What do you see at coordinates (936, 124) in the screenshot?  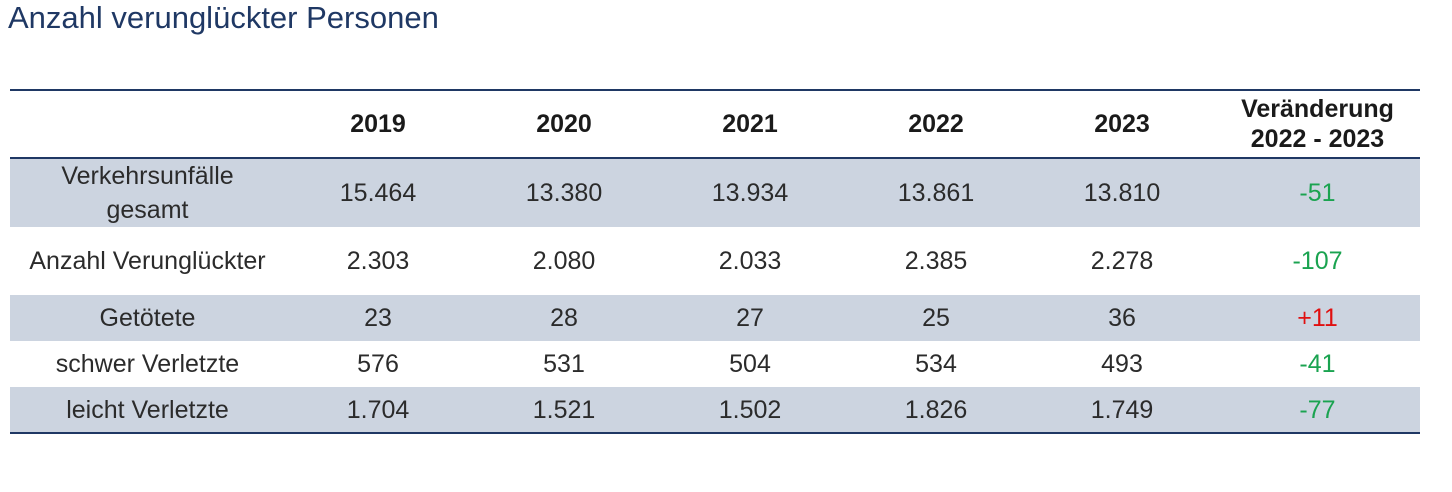 I see `header-year-2022: 2022` at bounding box center [936, 124].